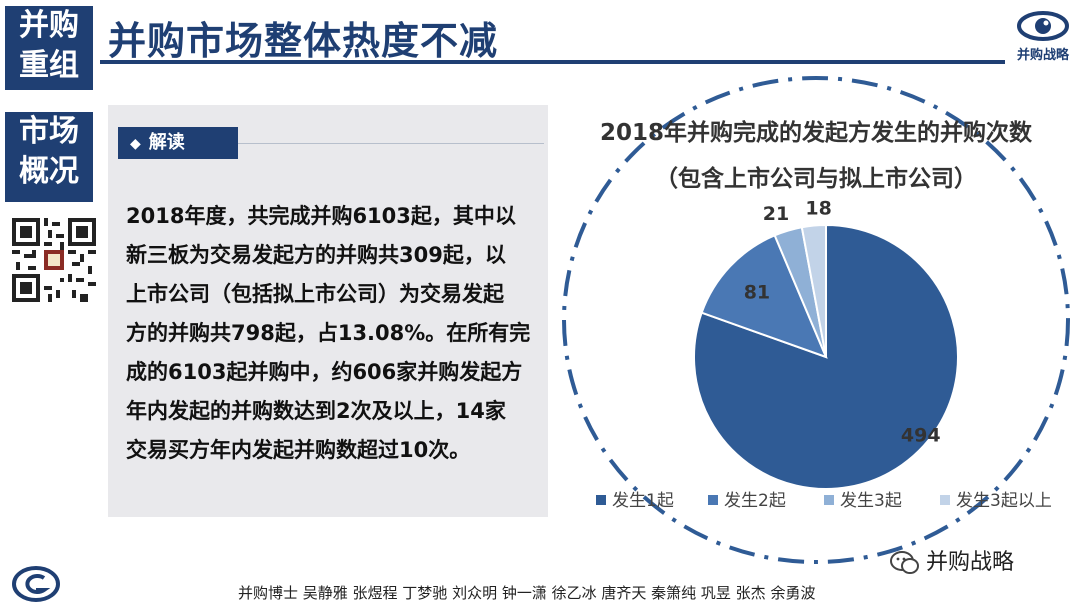  I want to click on interpretation-tag: ◆ 解读, so click(178, 143).